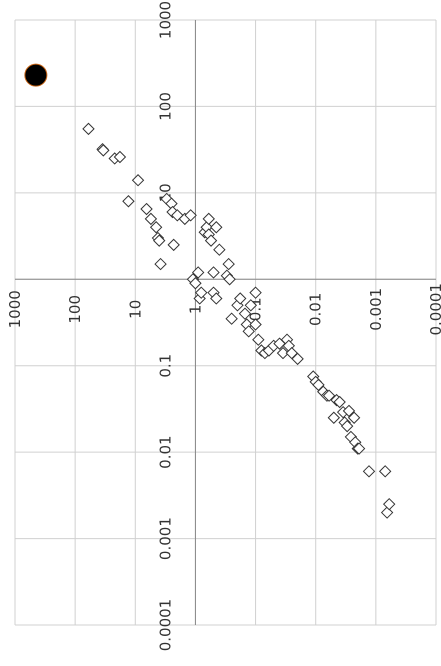  What do you see at coordinates (15, 309) in the screenshot?
I see `x-tick-label: 1000` at bounding box center [15, 309].